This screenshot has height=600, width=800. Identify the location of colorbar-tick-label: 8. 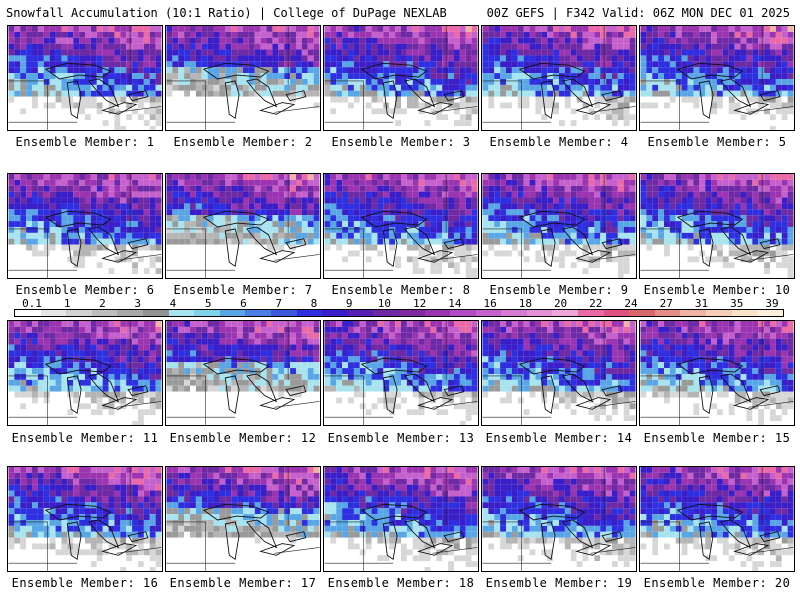
(314, 303).